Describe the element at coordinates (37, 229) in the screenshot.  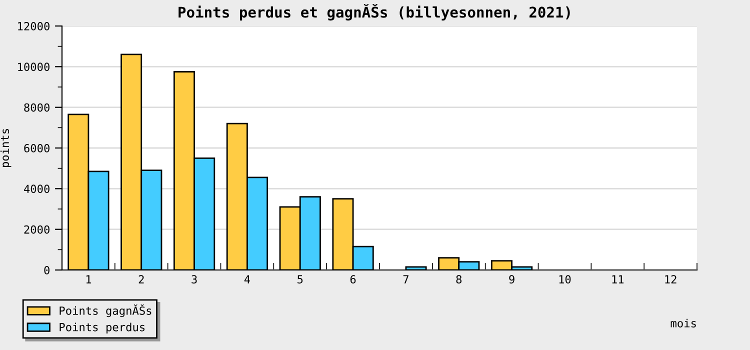
I see `y-tick-label: 2000` at that location.